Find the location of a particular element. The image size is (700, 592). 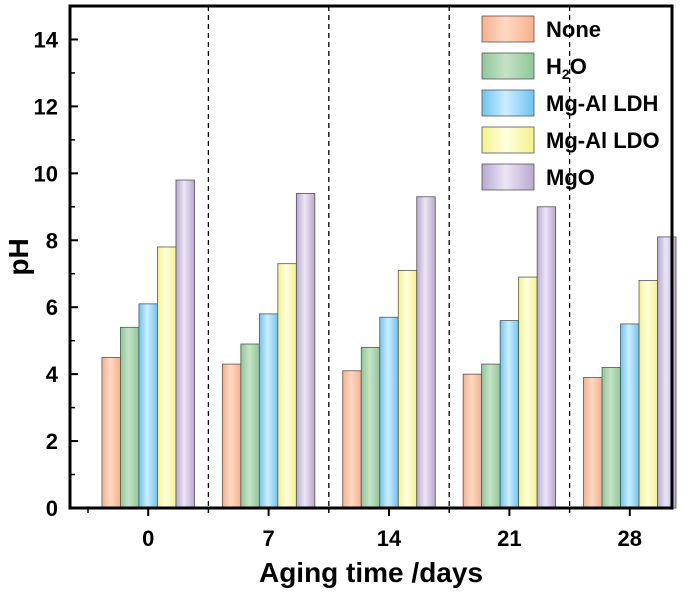

x-tick-label: 7 is located at coordinates (268, 538).